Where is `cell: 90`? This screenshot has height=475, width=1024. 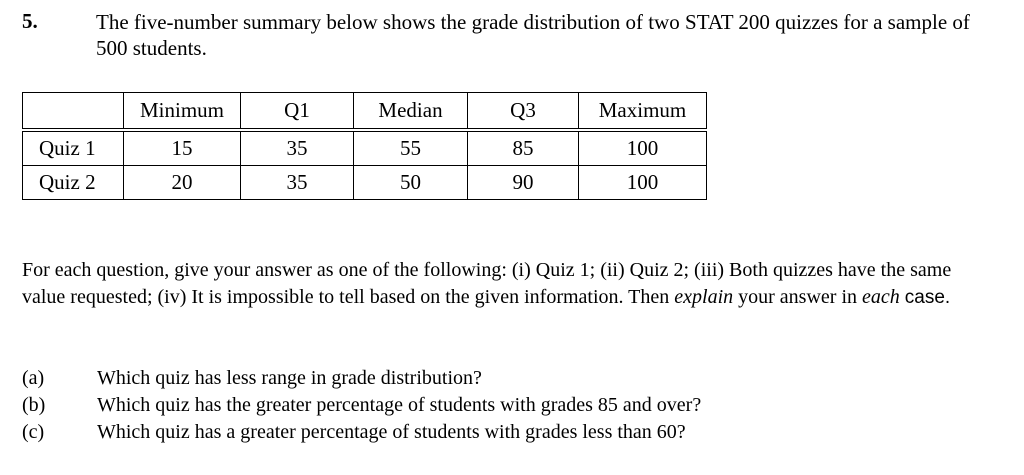 cell: 90 is located at coordinates (523, 182).